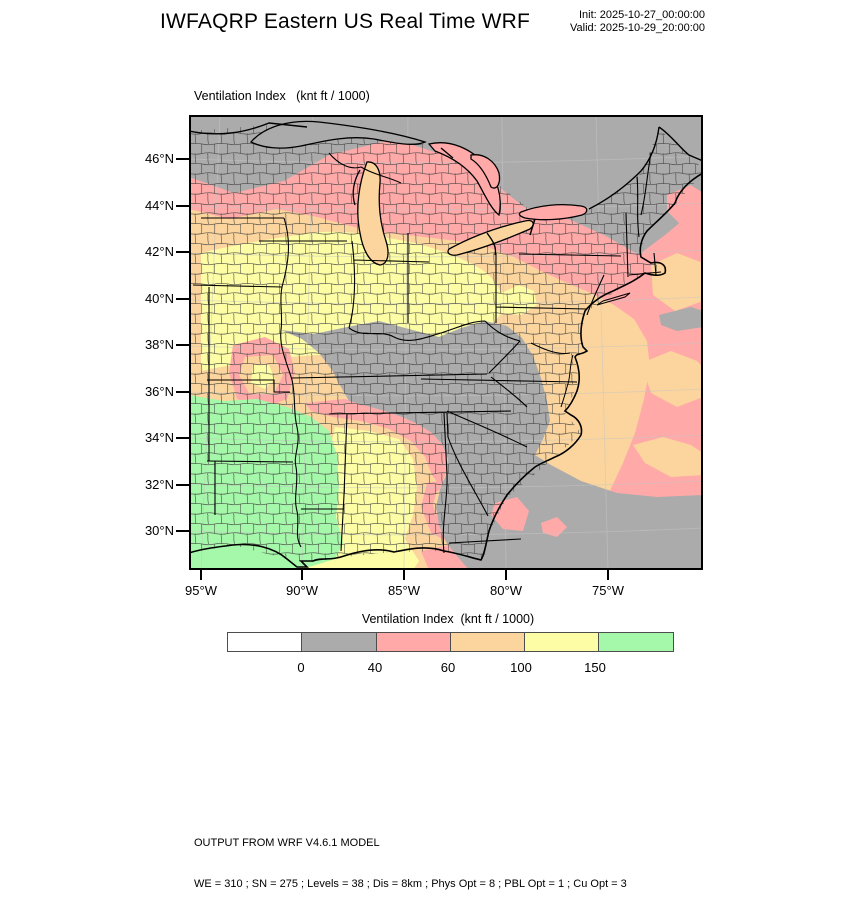  I want to click on lat-tick-label: 44°N, so click(159, 205).